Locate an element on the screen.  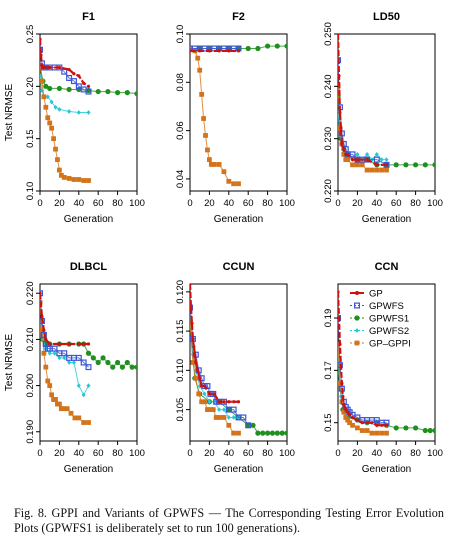
y-tick-label: 0.105 is located at coordinates (180, 410).